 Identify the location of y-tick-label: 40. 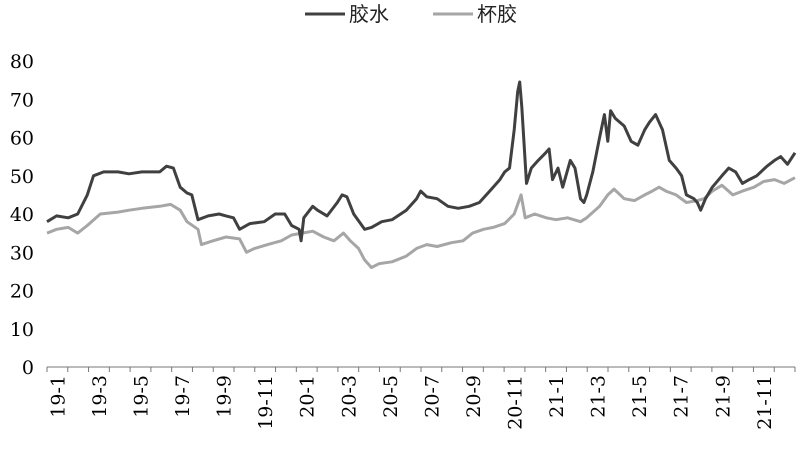
(22, 215).